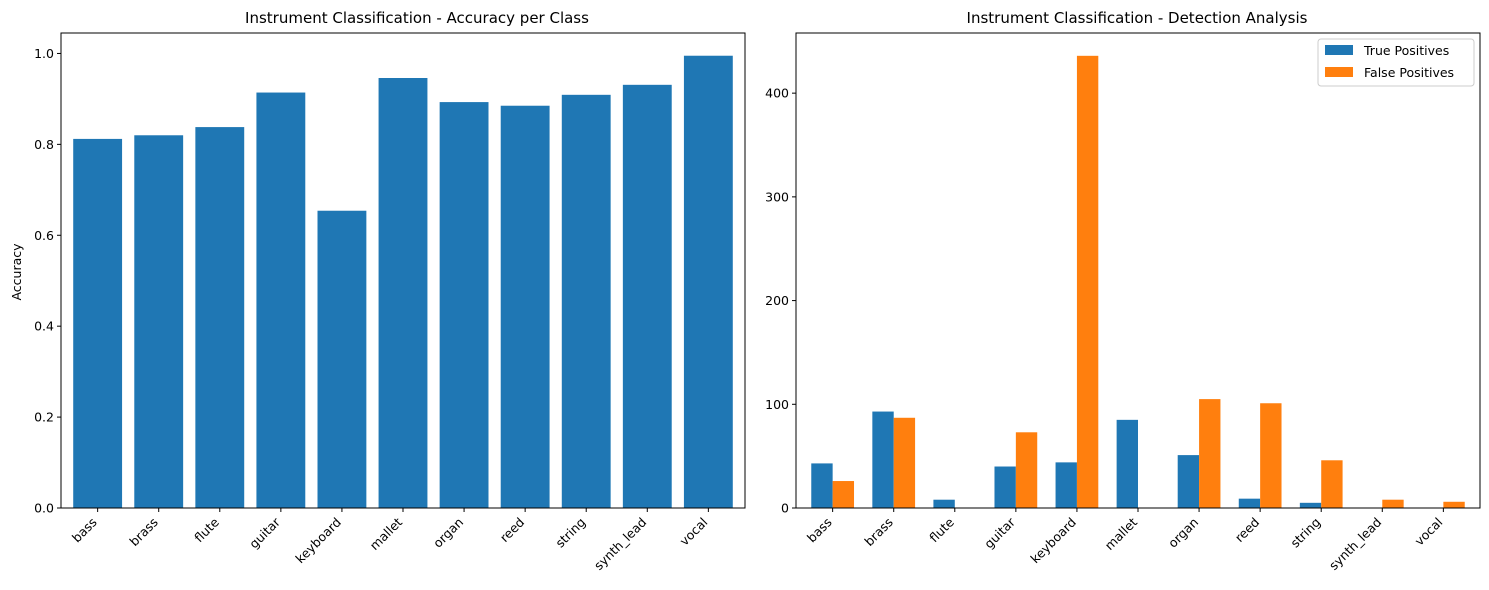 This screenshot has width=1489, height=590. Describe the element at coordinates (1183, 533) in the screenshot. I see `detection-x-tick-label: organ` at that location.